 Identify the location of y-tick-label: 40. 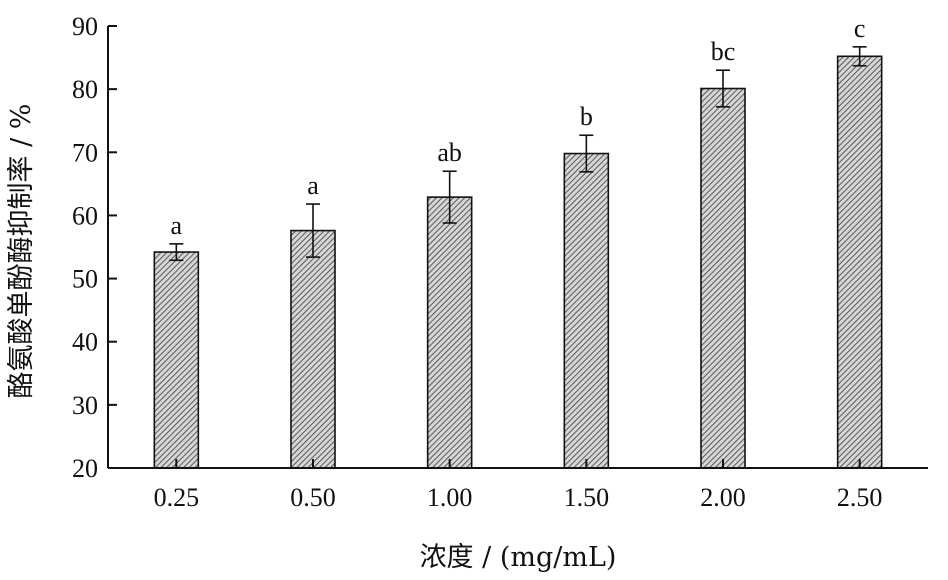
(85, 342).